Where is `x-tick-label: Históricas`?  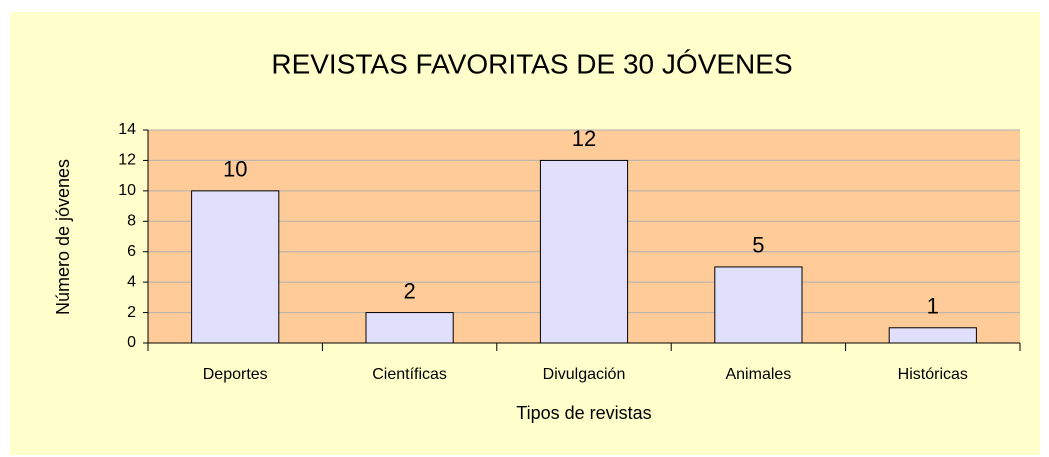 x-tick-label: Históricas is located at coordinates (933, 374).